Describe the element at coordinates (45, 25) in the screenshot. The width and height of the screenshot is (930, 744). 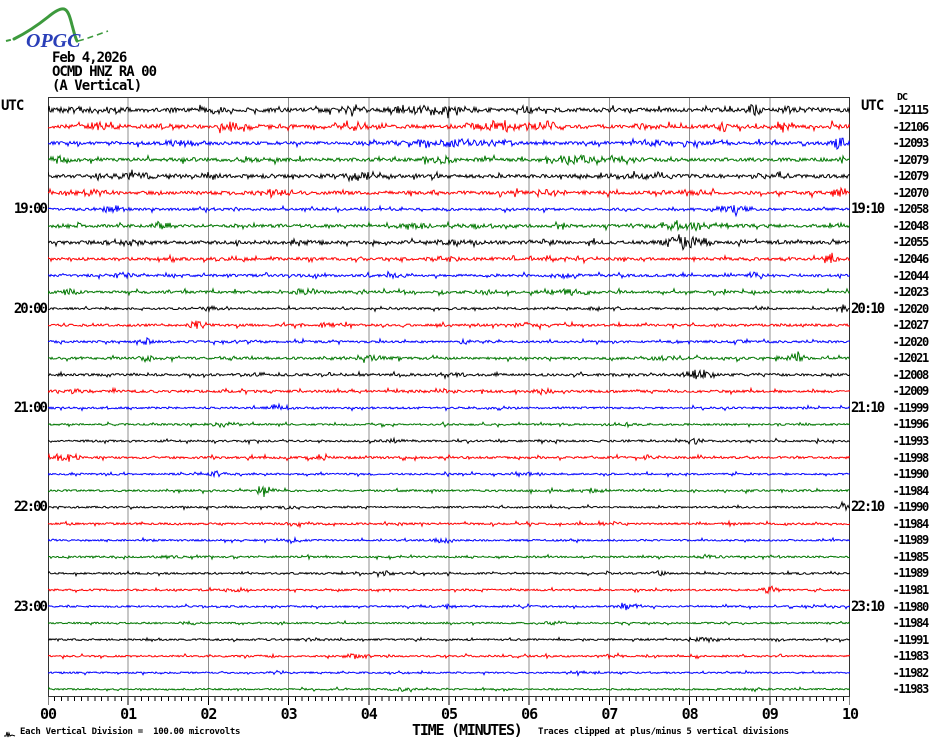
I see `logo-mountain-curve` at that location.